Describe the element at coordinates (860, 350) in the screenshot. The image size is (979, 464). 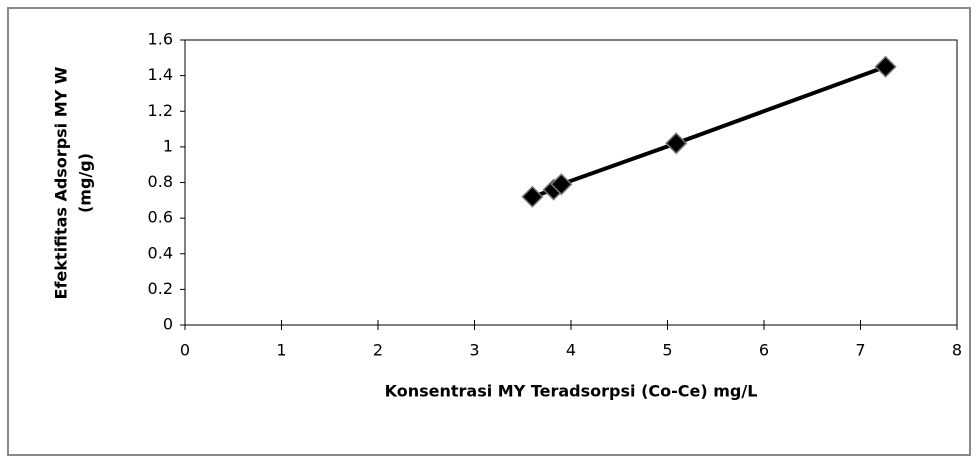
I see `x-tick-label: 7` at that location.